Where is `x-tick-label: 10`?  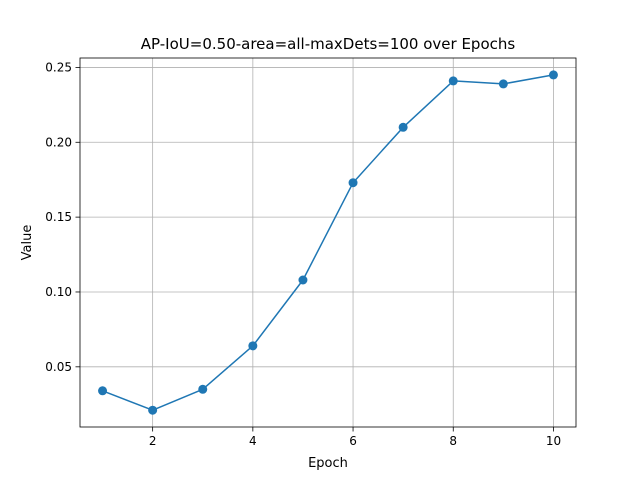 x-tick-label: 10 is located at coordinates (553, 441).